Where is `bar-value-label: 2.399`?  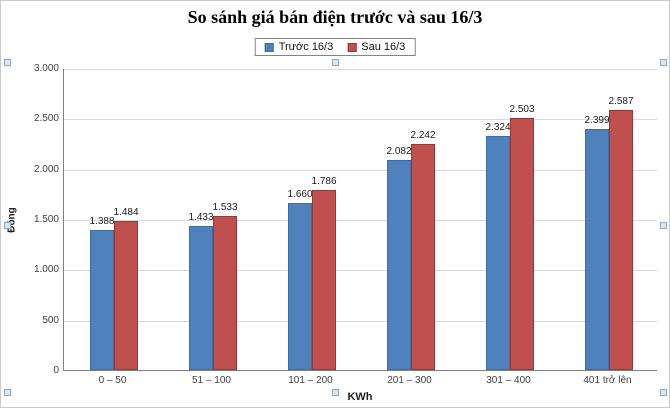 bar-value-label: 2.399 is located at coordinates (597, 120).